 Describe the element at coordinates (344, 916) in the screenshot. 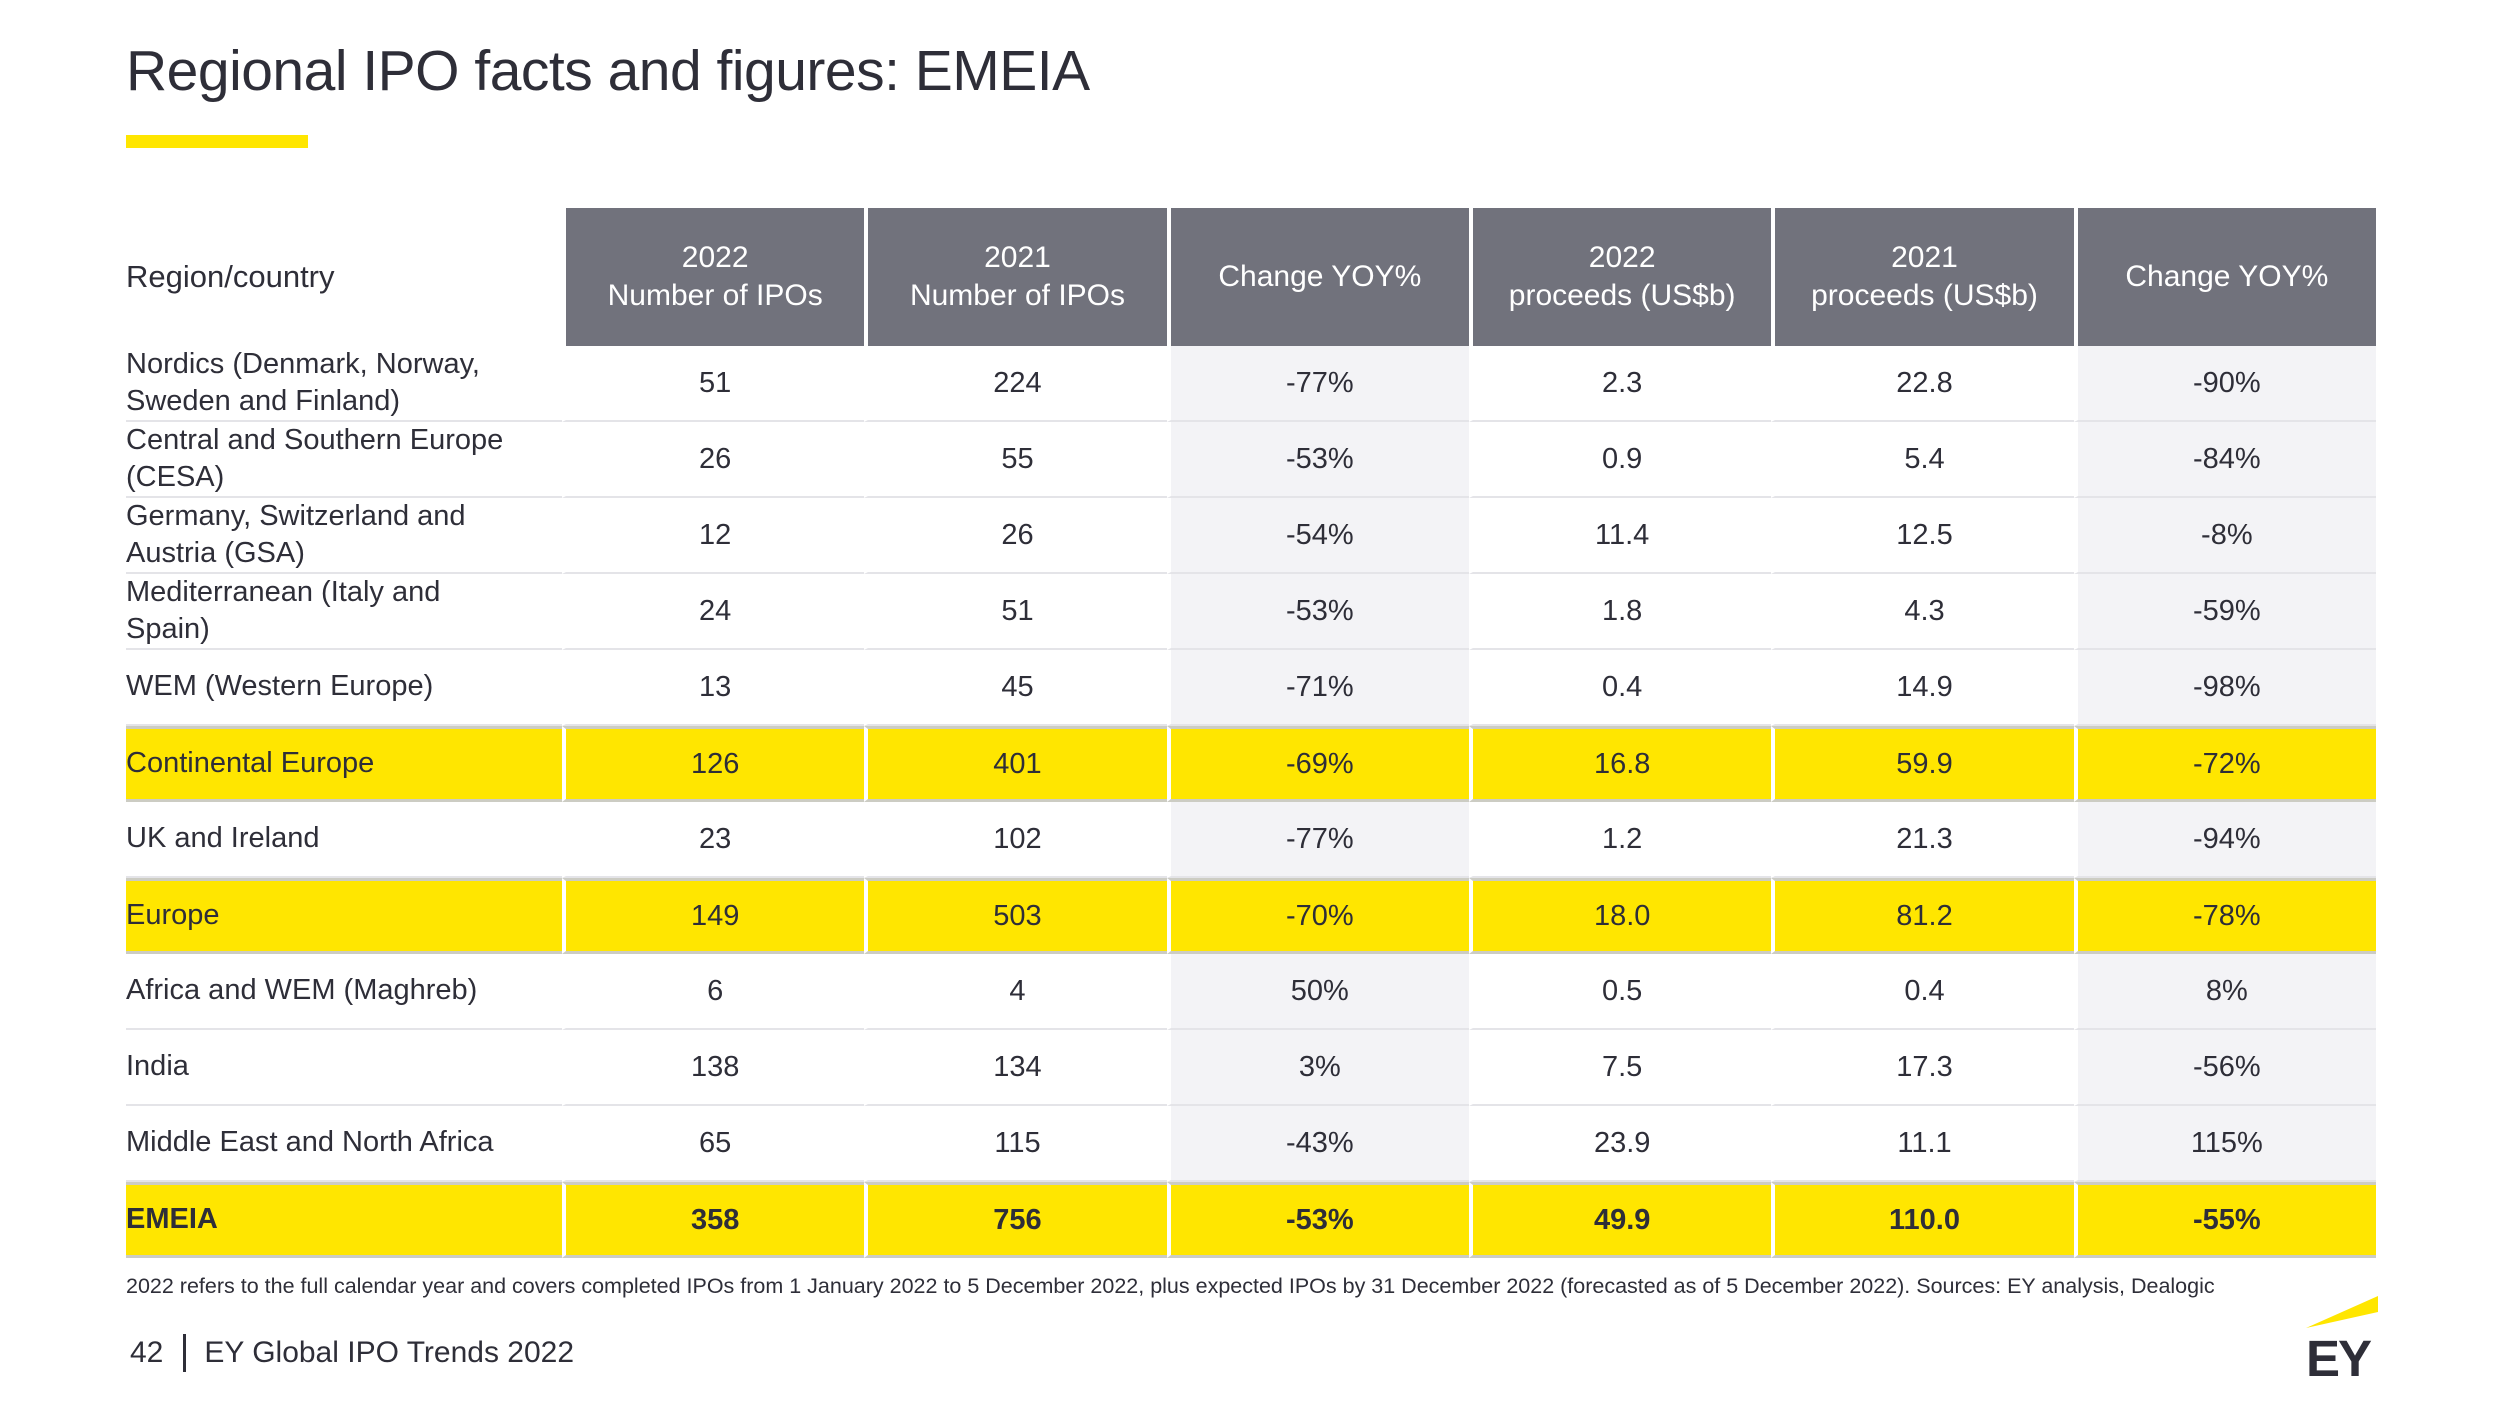

I see `region-cell: Europe` at that location.